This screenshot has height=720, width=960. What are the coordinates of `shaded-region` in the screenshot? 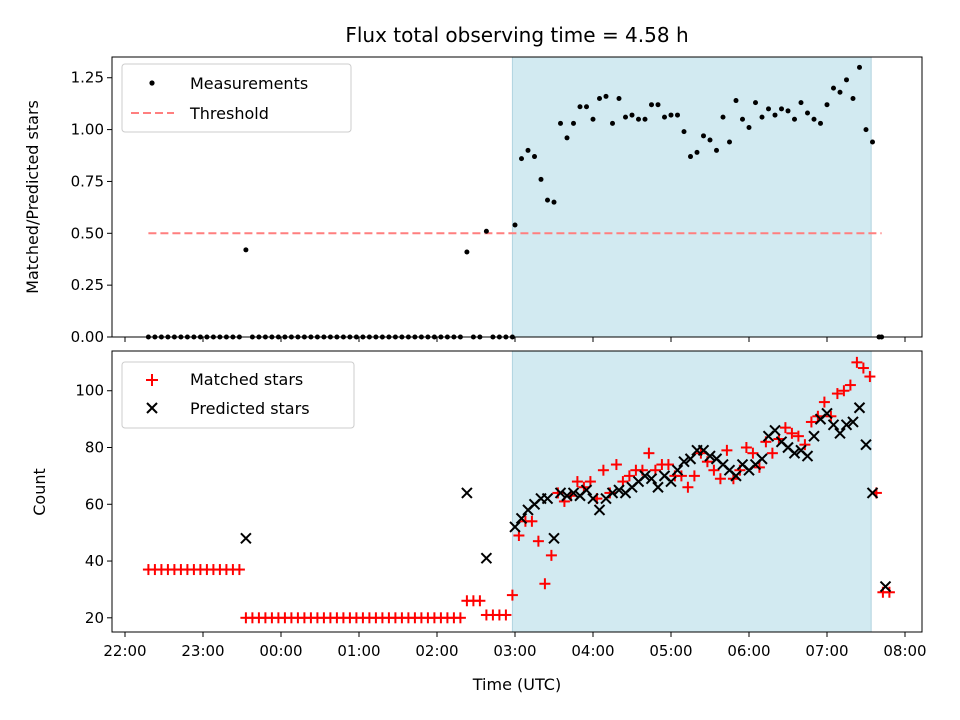 It's located at (691, 491).